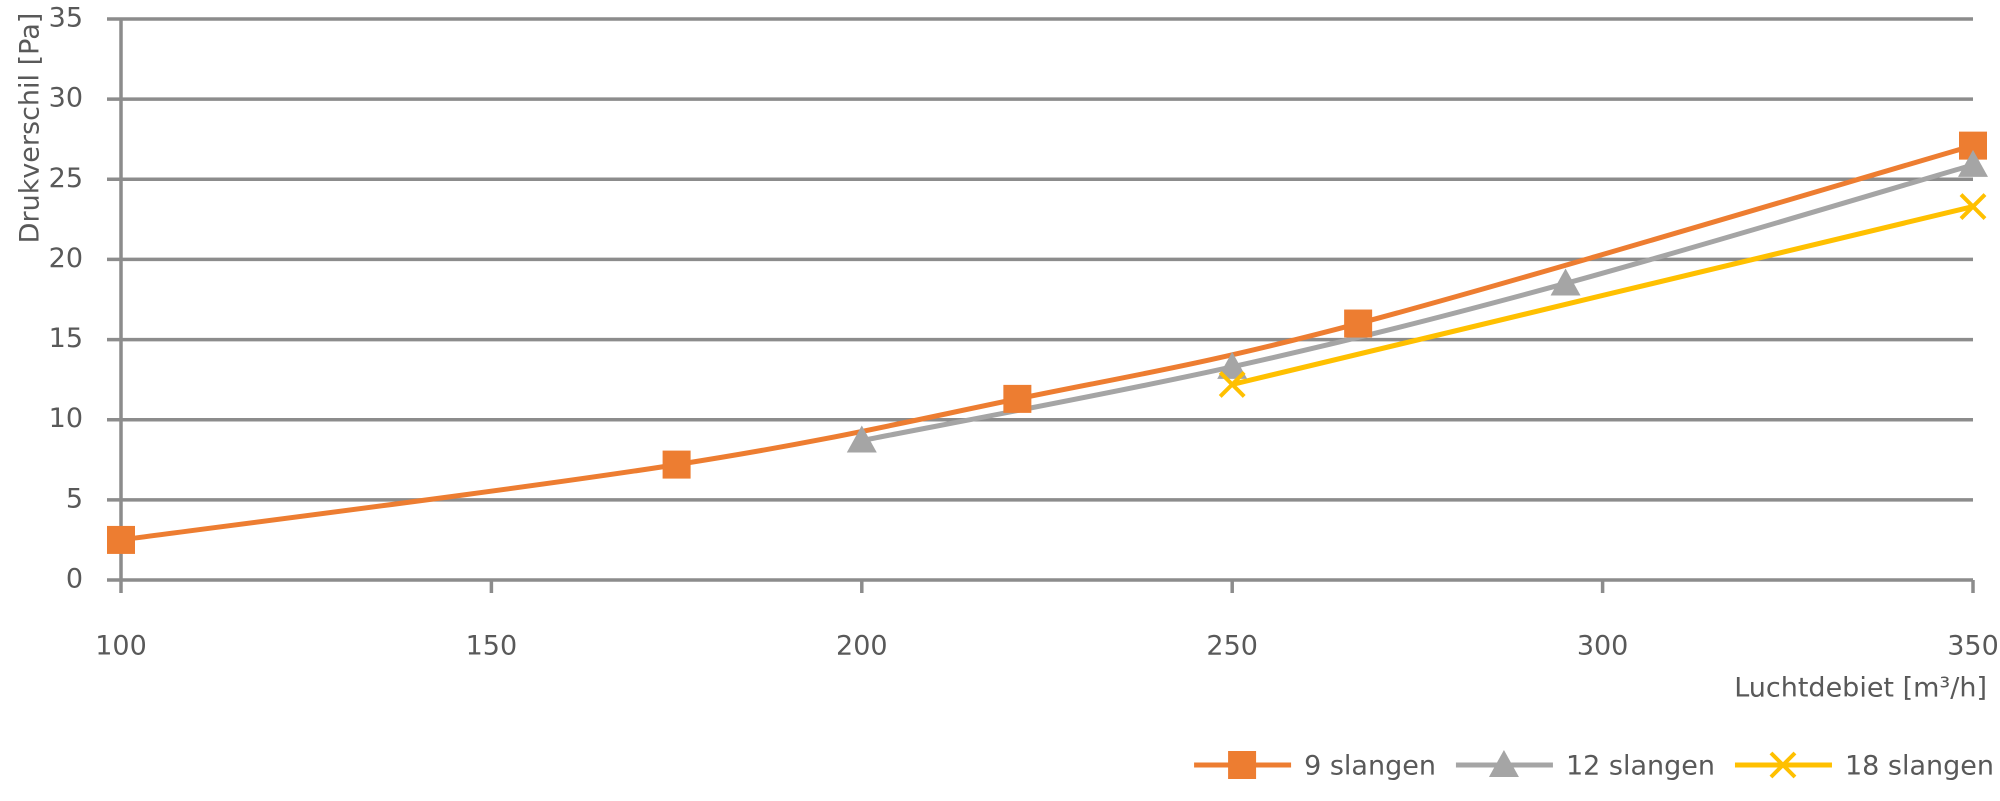  Describe the element at coordinates (1370, 766) in the screenshot. I see `legend-label: 9 slangen` at that location.